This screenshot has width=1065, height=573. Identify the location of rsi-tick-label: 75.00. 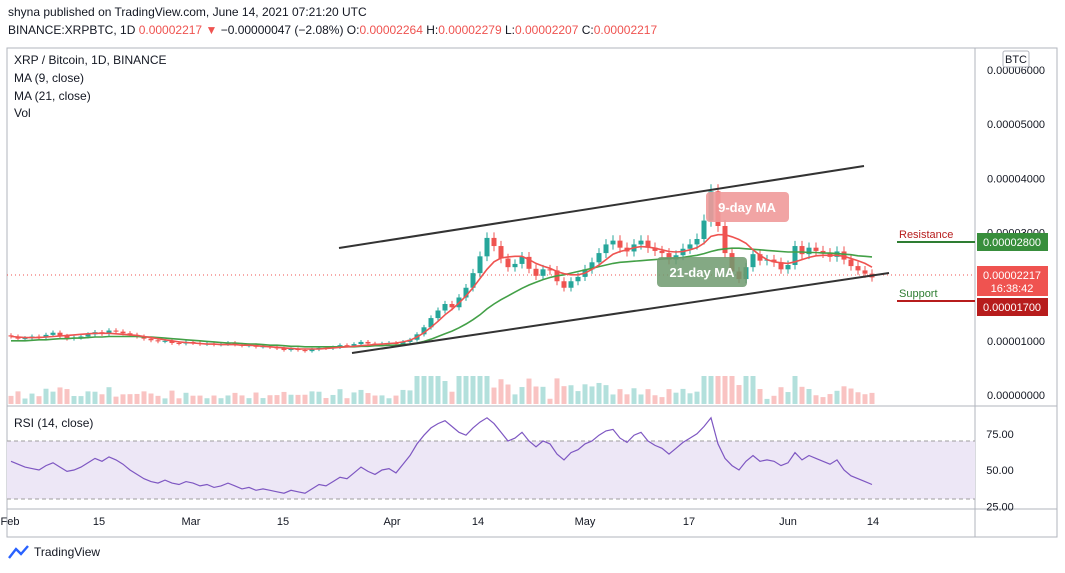
(1000, 435).